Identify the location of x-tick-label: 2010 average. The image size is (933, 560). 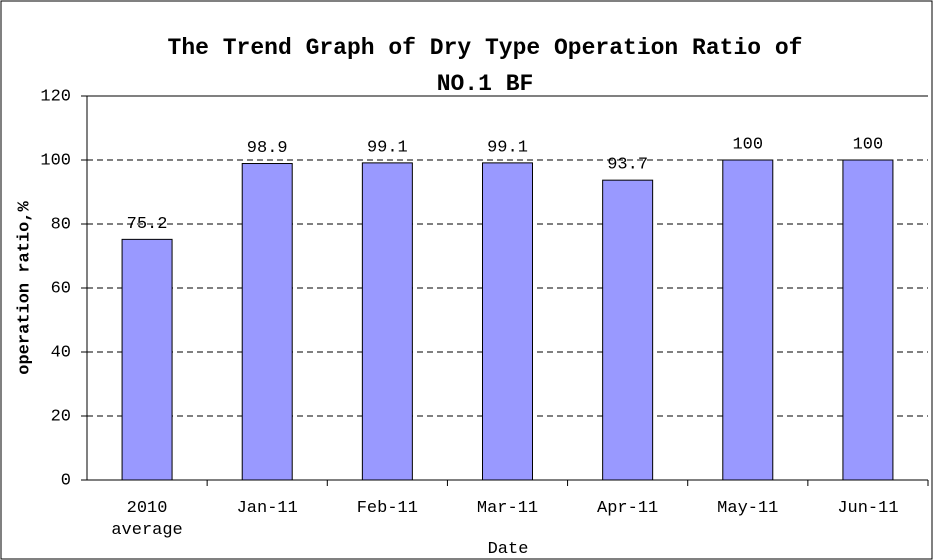
(147, 519).